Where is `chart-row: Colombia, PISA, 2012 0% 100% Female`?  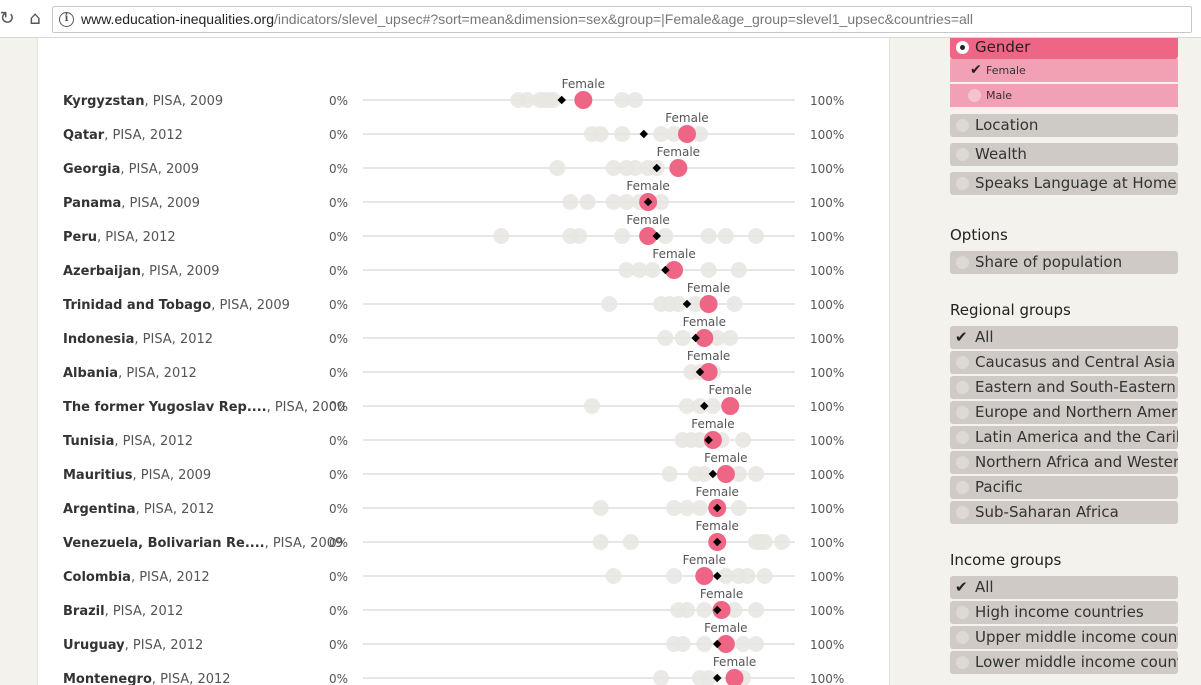
chart-row: Colombia, PISA, 2012 0% 100% Female is located at coordinates (453, 569).